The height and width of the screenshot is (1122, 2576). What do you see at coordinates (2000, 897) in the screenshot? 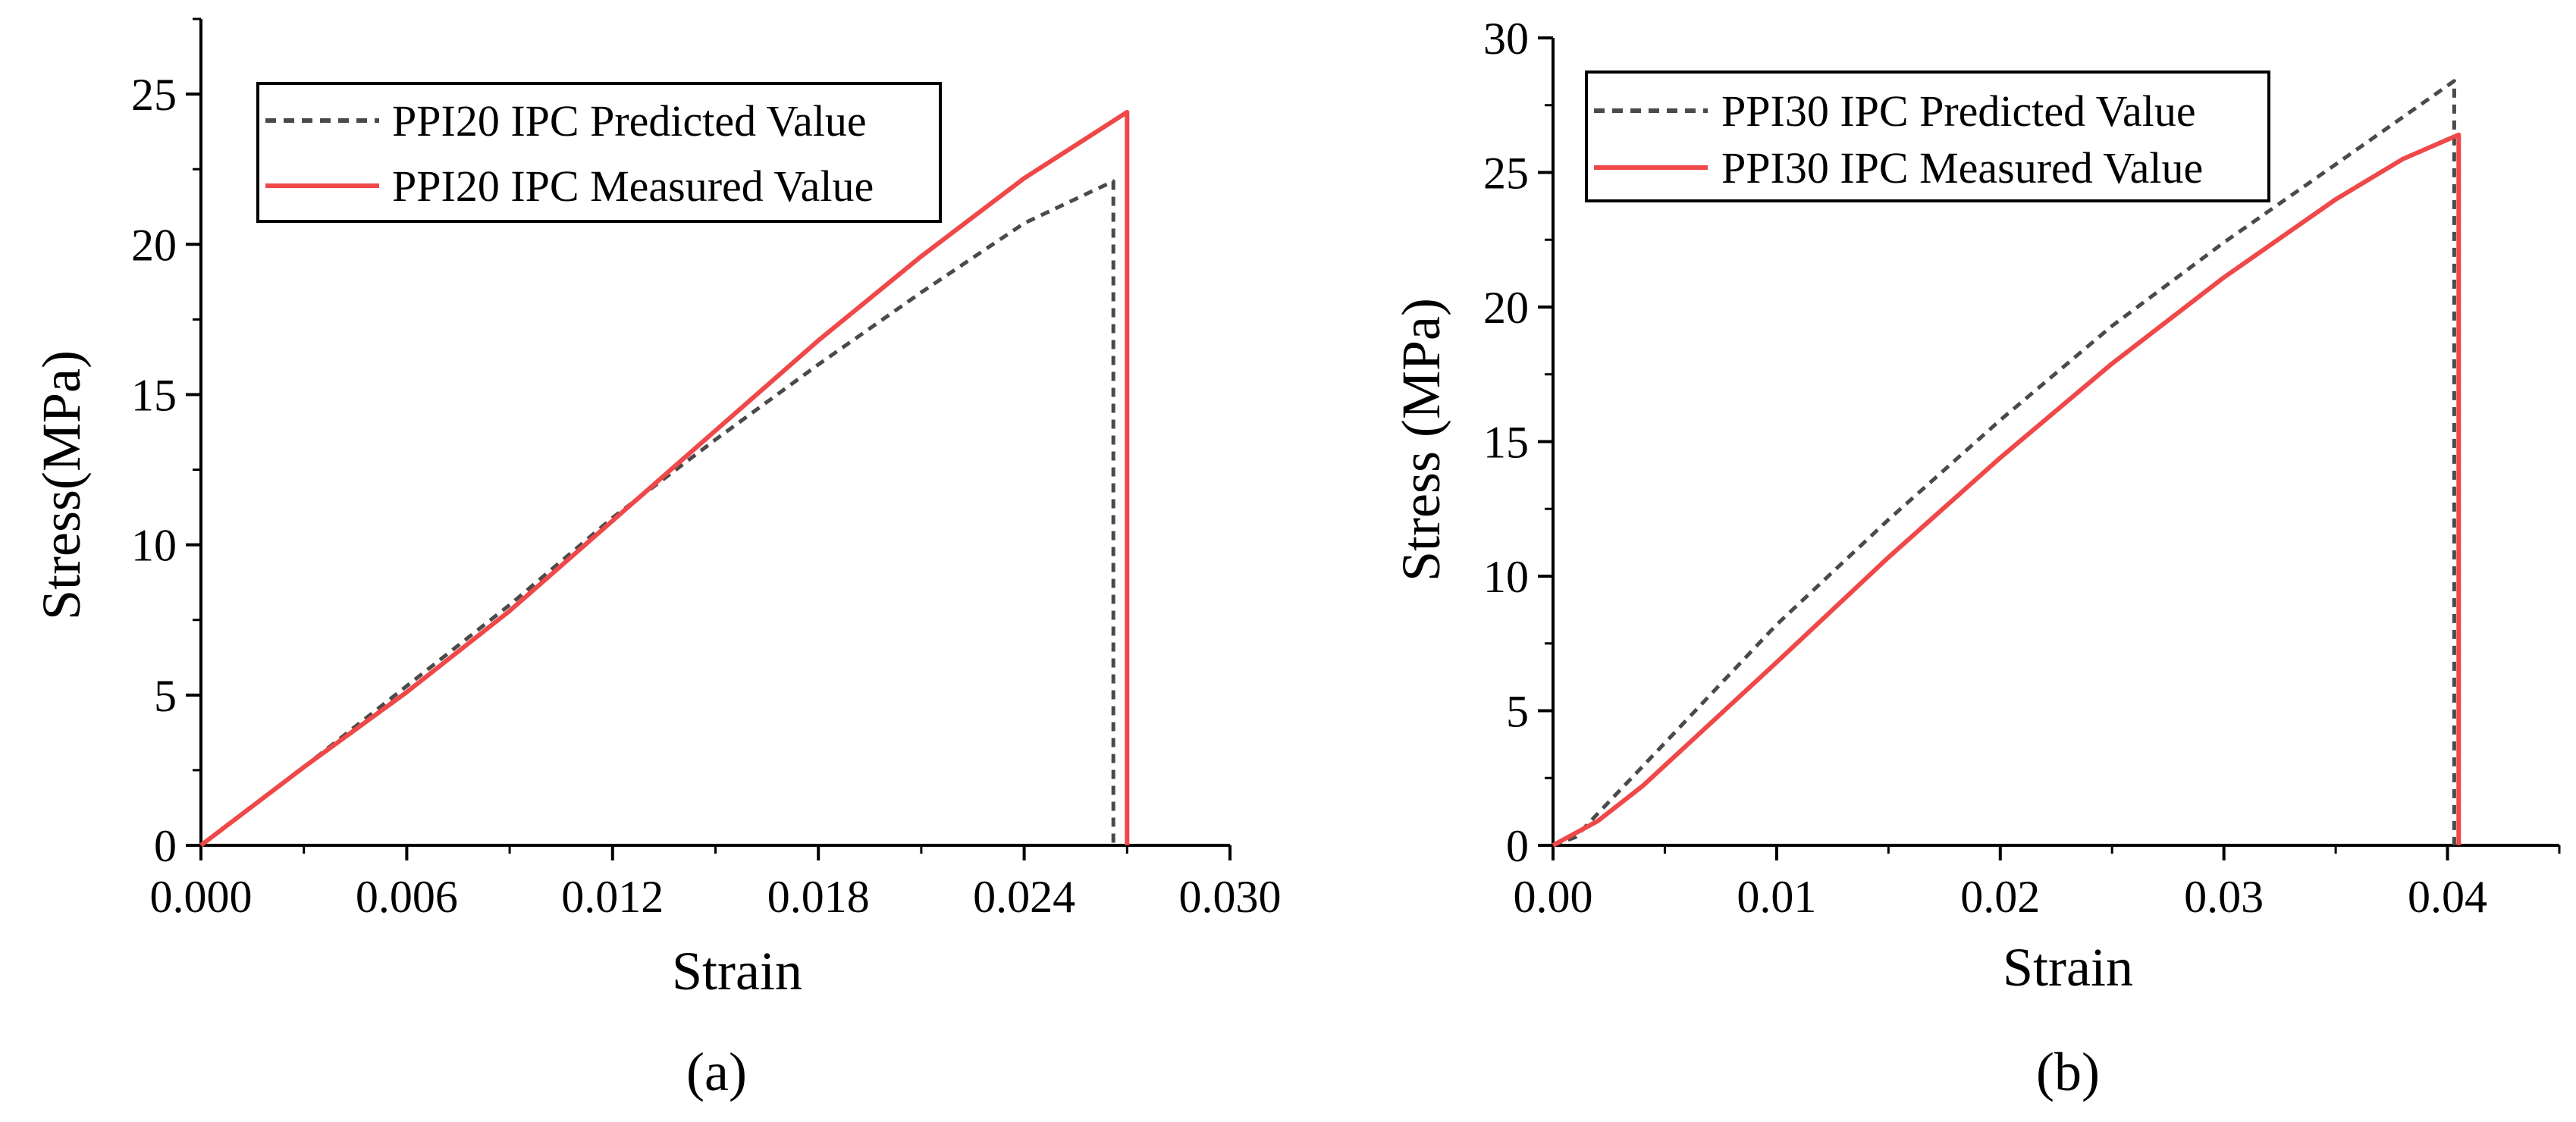
I see `x-tick-label: 0.02` at bounding box center [2000, 897].